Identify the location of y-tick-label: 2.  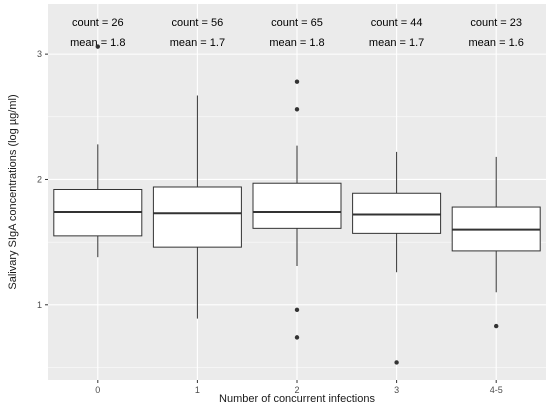
(39, 179).